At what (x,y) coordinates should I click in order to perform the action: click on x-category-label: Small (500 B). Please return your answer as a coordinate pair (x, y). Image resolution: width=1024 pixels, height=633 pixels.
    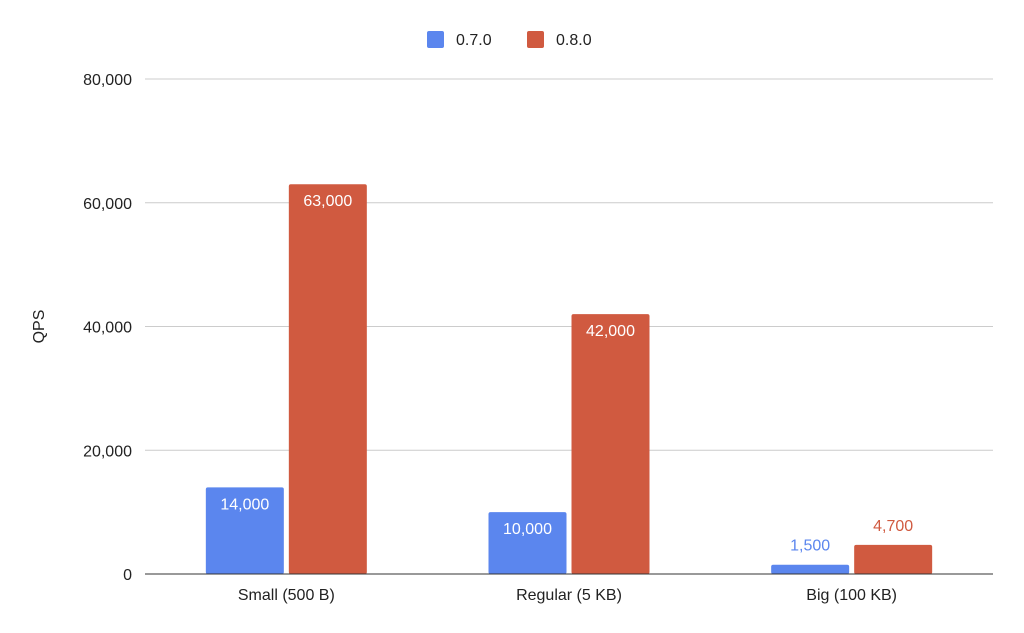
    Looking at the image, I should click on (286, 595).